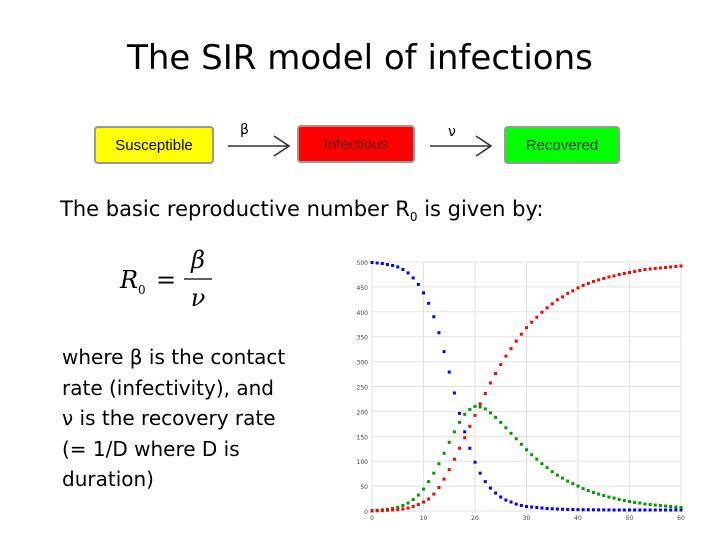 The height and width of the screenshot is (540, 720). I want to click on arrow-icon, so click(461, 146).